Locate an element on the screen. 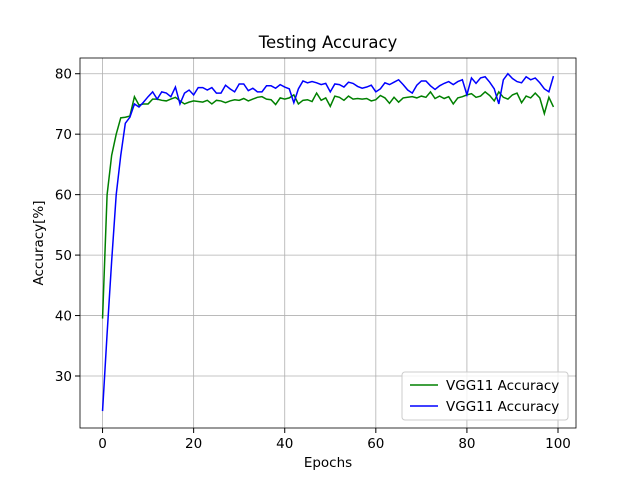 The height and width of the screenshot is (480, 640). y-tick-label: 50 is located at coordinates (63, 256).